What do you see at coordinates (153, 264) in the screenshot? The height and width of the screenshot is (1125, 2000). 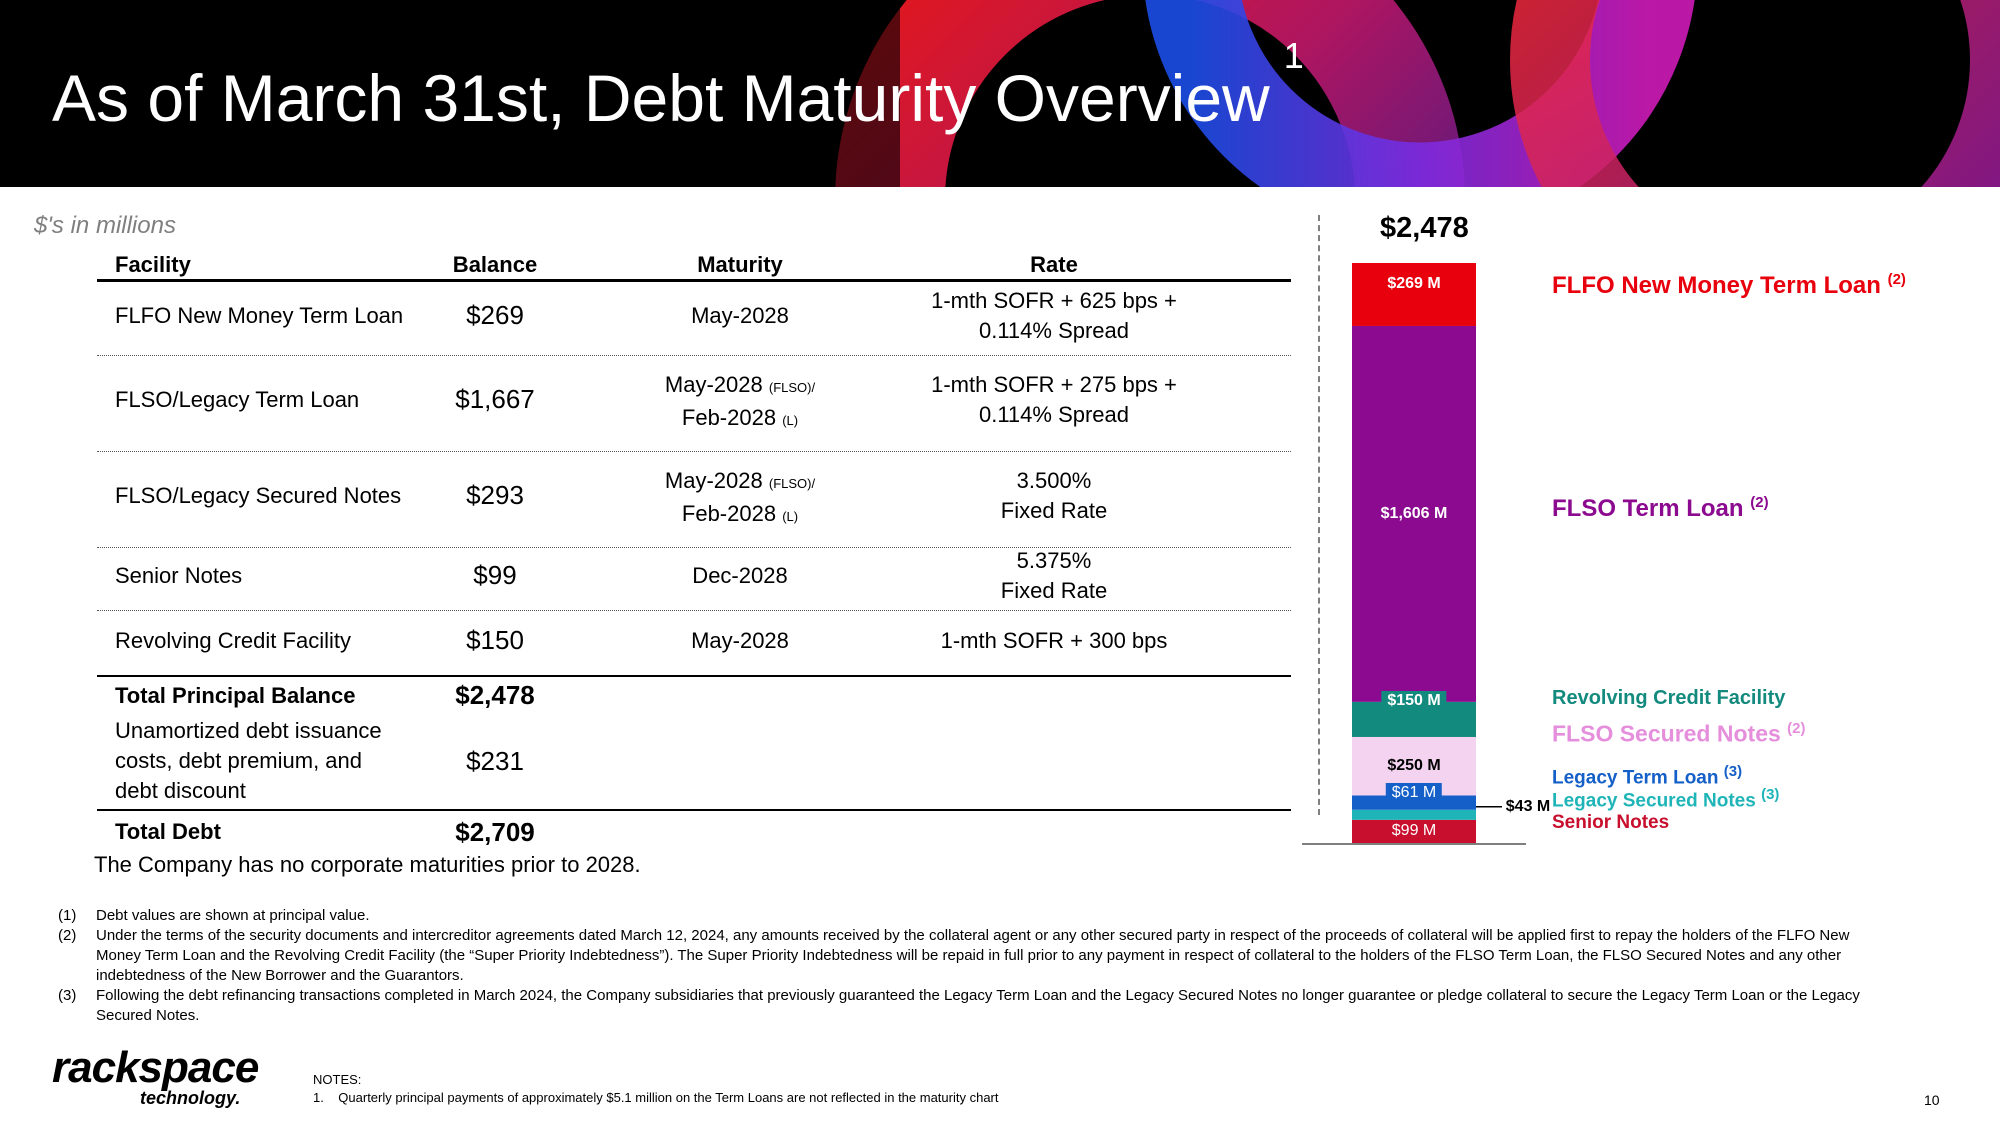 I see `header-facility: Facility` at bounding box center [153, 264].